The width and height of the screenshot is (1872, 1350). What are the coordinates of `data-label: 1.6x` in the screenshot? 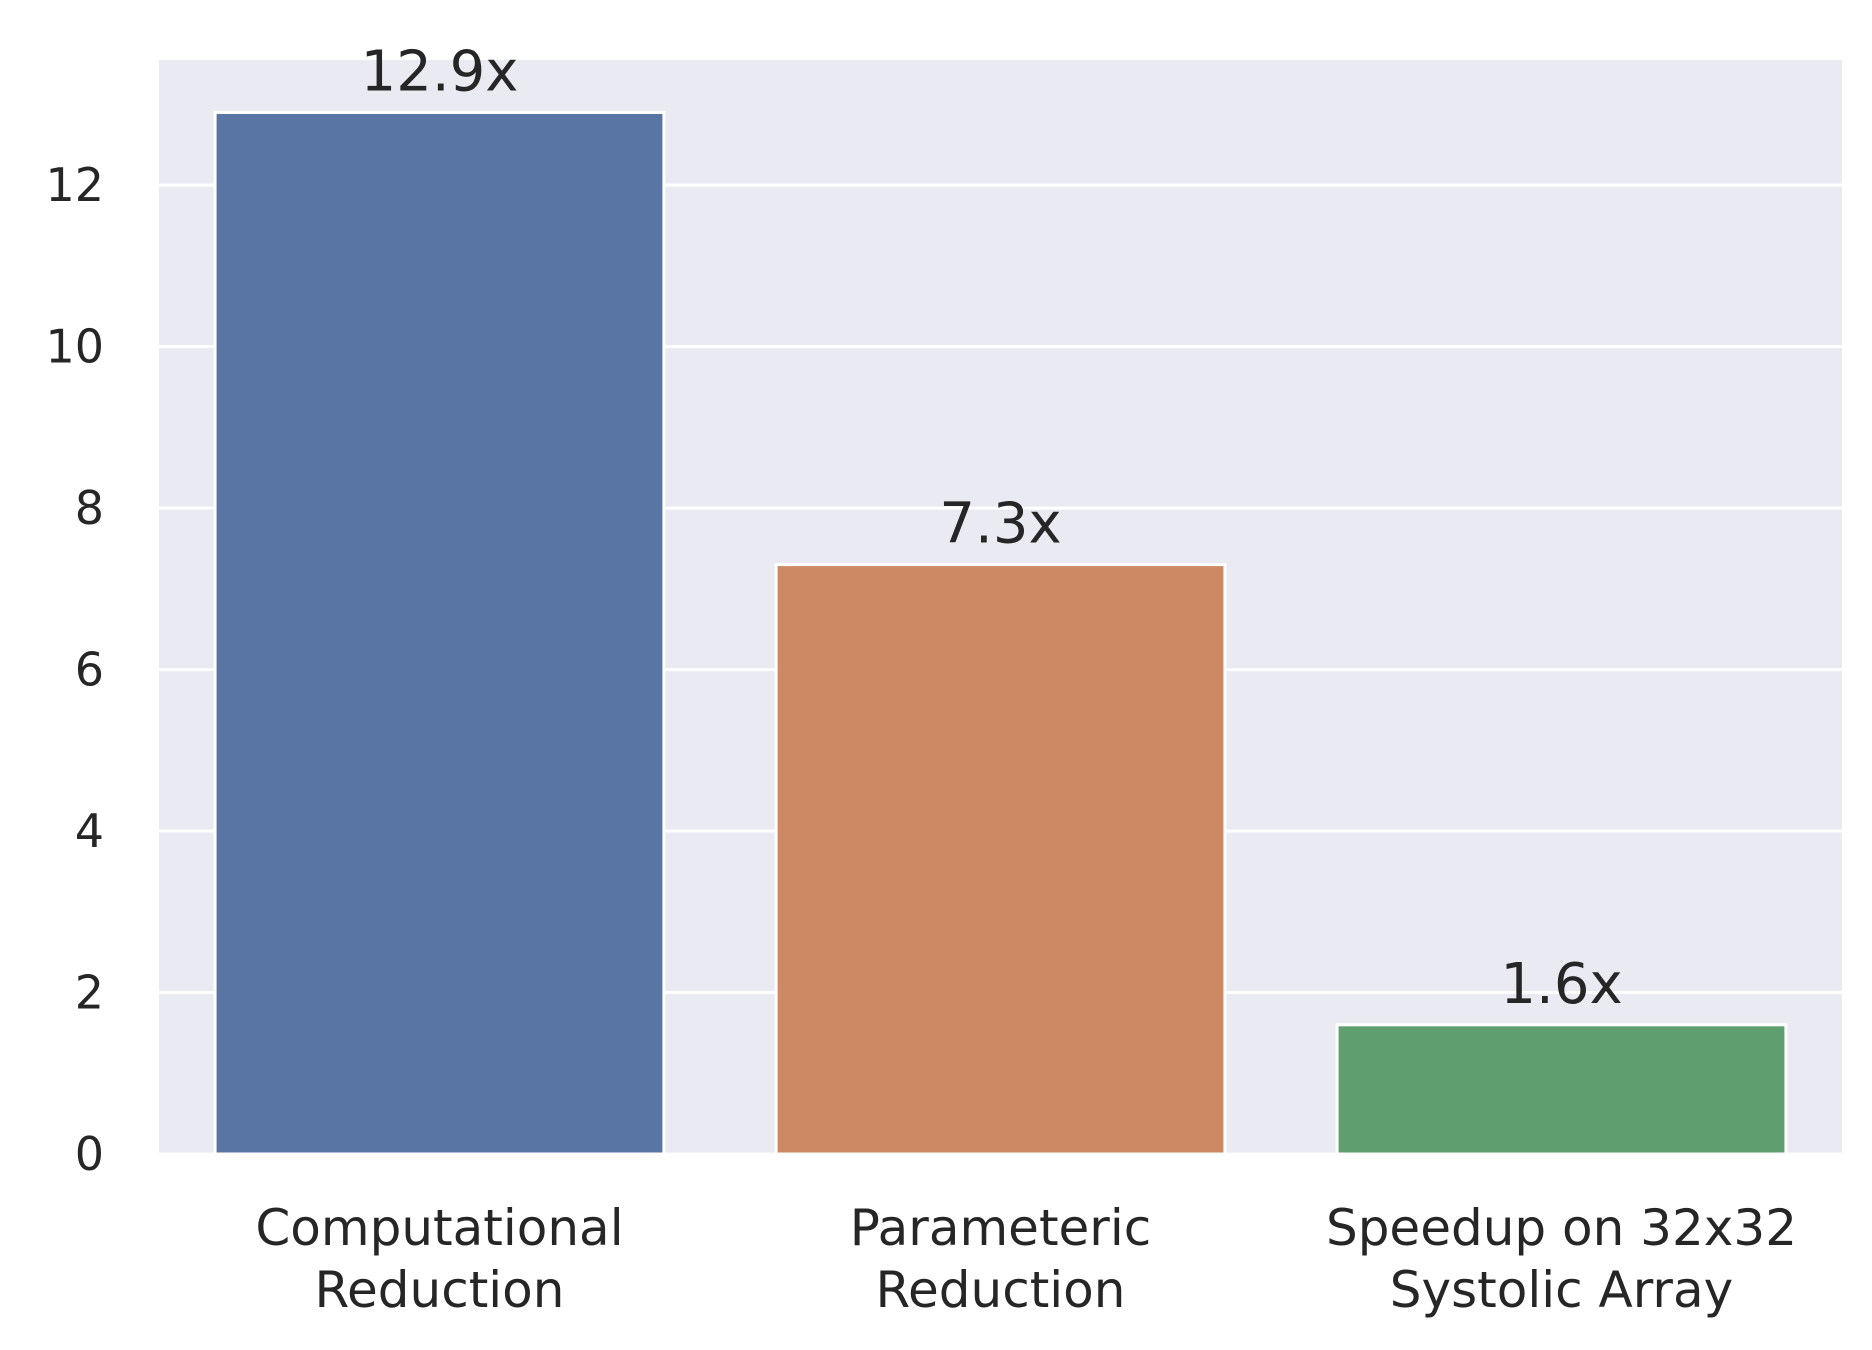 It's located at (1561, 984).